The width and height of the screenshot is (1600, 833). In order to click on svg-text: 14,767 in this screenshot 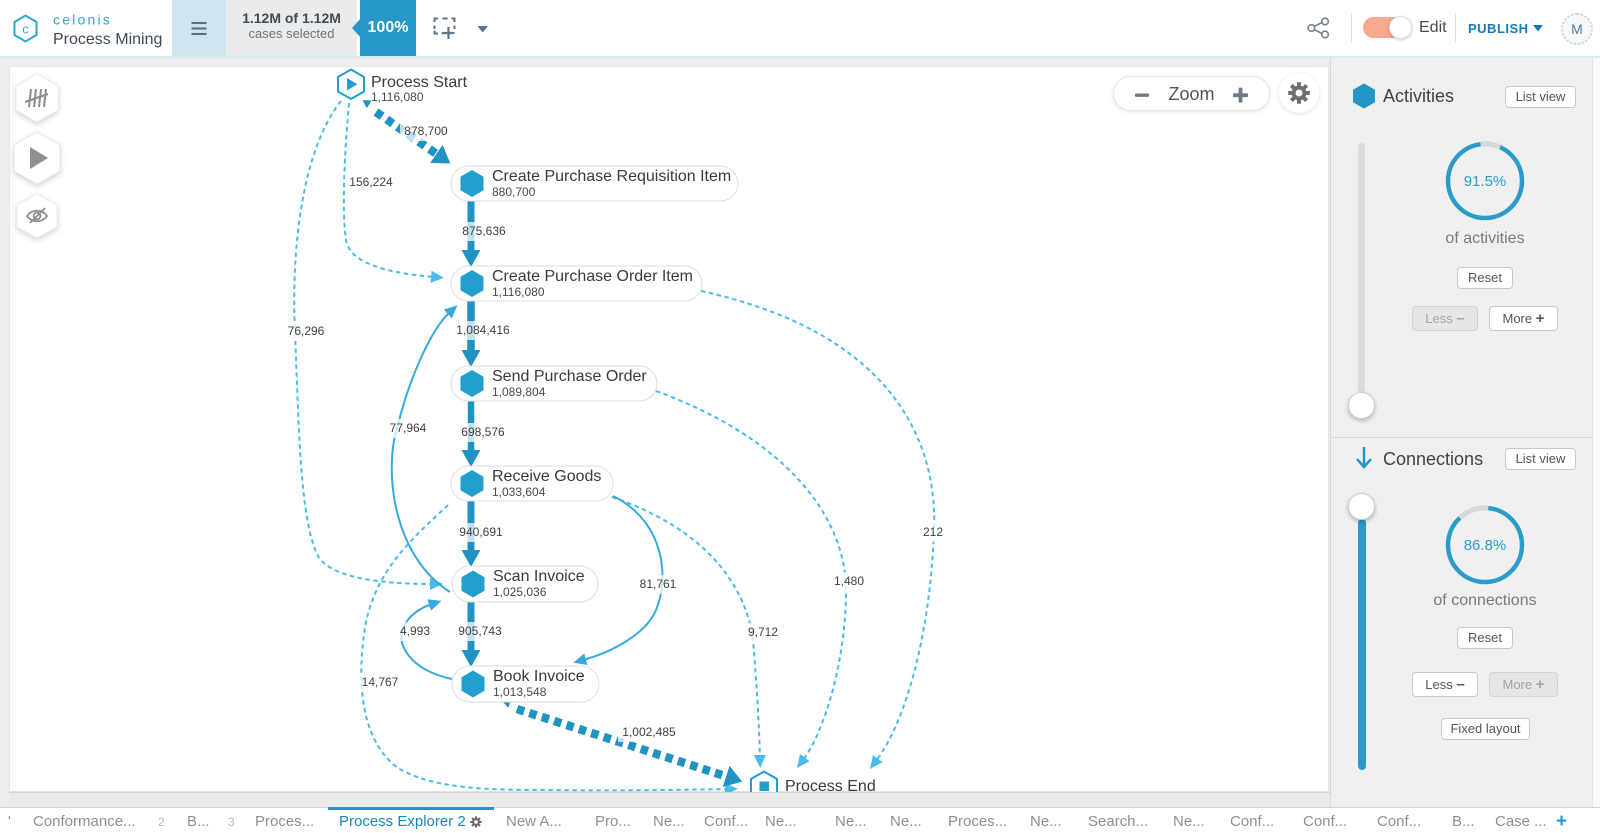, I will do `click(380, 682)`.